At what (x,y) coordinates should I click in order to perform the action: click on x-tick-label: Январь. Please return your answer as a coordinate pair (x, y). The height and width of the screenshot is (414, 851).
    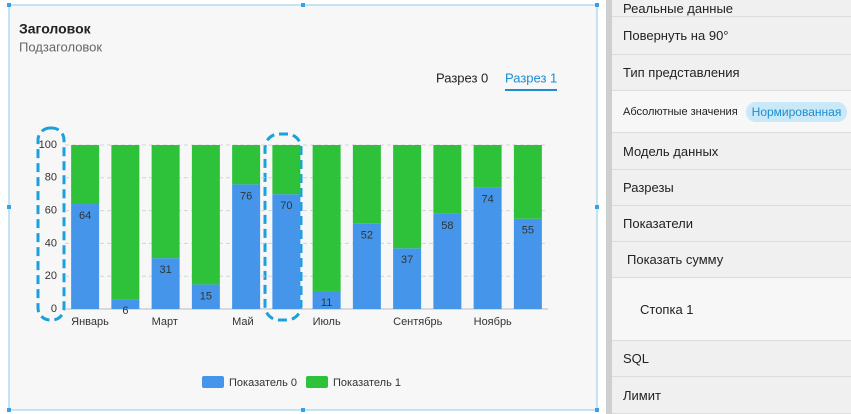
    Looking at the image, I should click on (90, 322).